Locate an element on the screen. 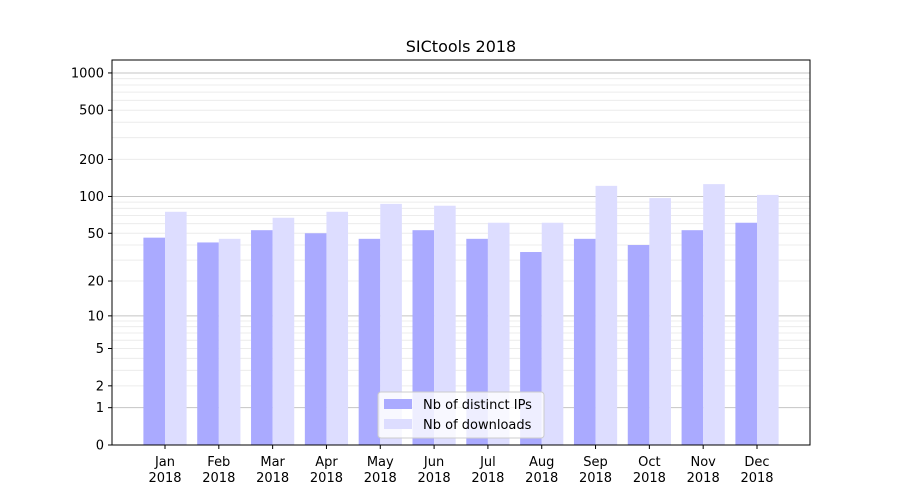  x-tick-label: Jun 2018 is located at coordinates (434, 470).